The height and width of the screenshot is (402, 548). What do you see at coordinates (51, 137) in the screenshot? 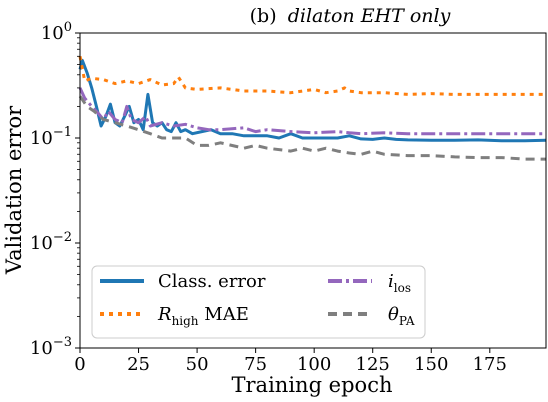
I see `y-tick-label: 10⁻¹` at bounding box center [51, 137].